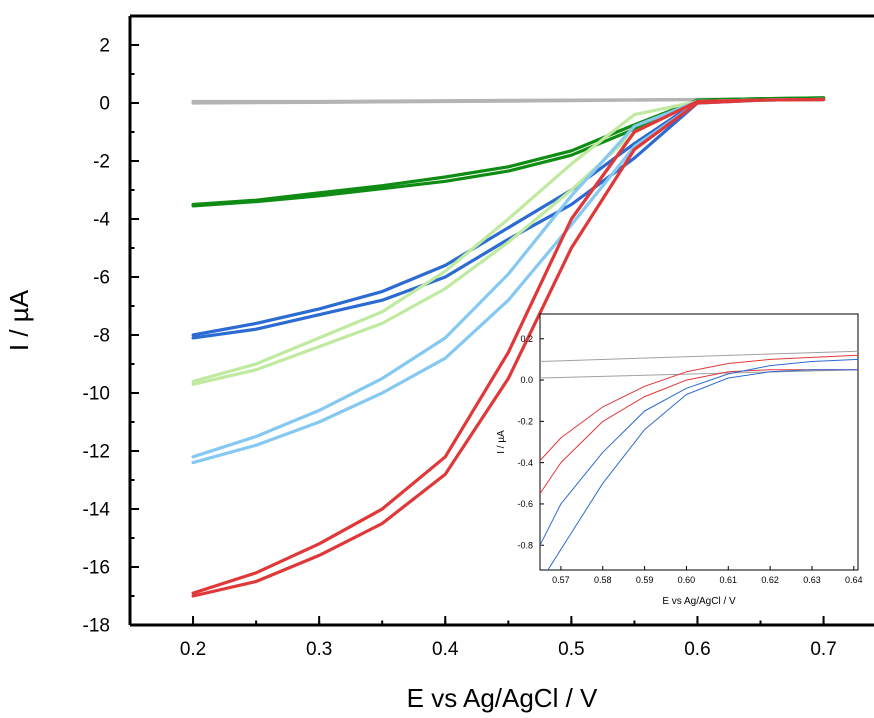  Describe the element at coordinates (525, 422) in the screenshot. I see `inset-y-tick-label-2: -0.2` at that location.